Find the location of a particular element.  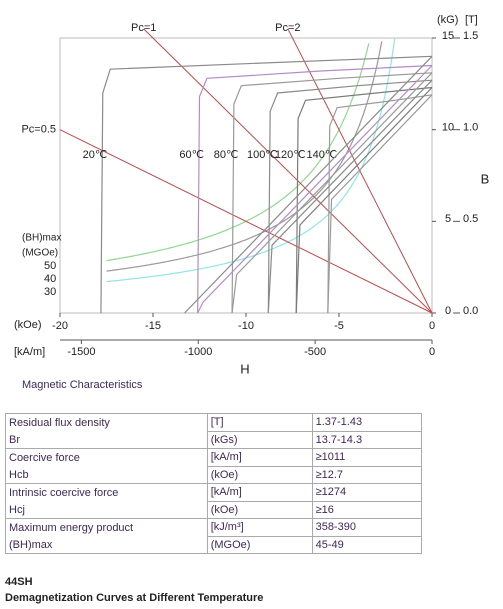

table-cell: Coercive force is located at coordinates (106, 457).